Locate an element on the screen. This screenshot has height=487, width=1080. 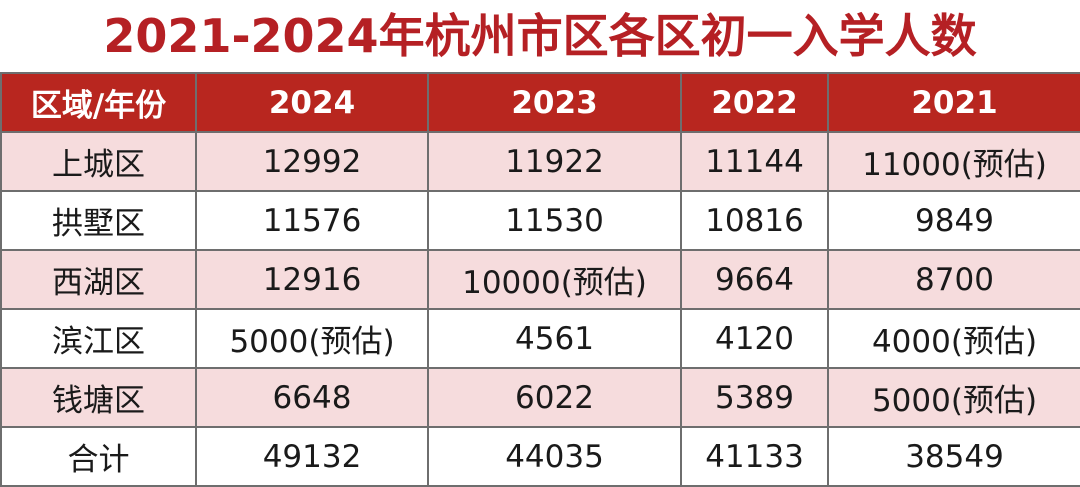
table-cell: 41133 is located at coordinates (754, 456).